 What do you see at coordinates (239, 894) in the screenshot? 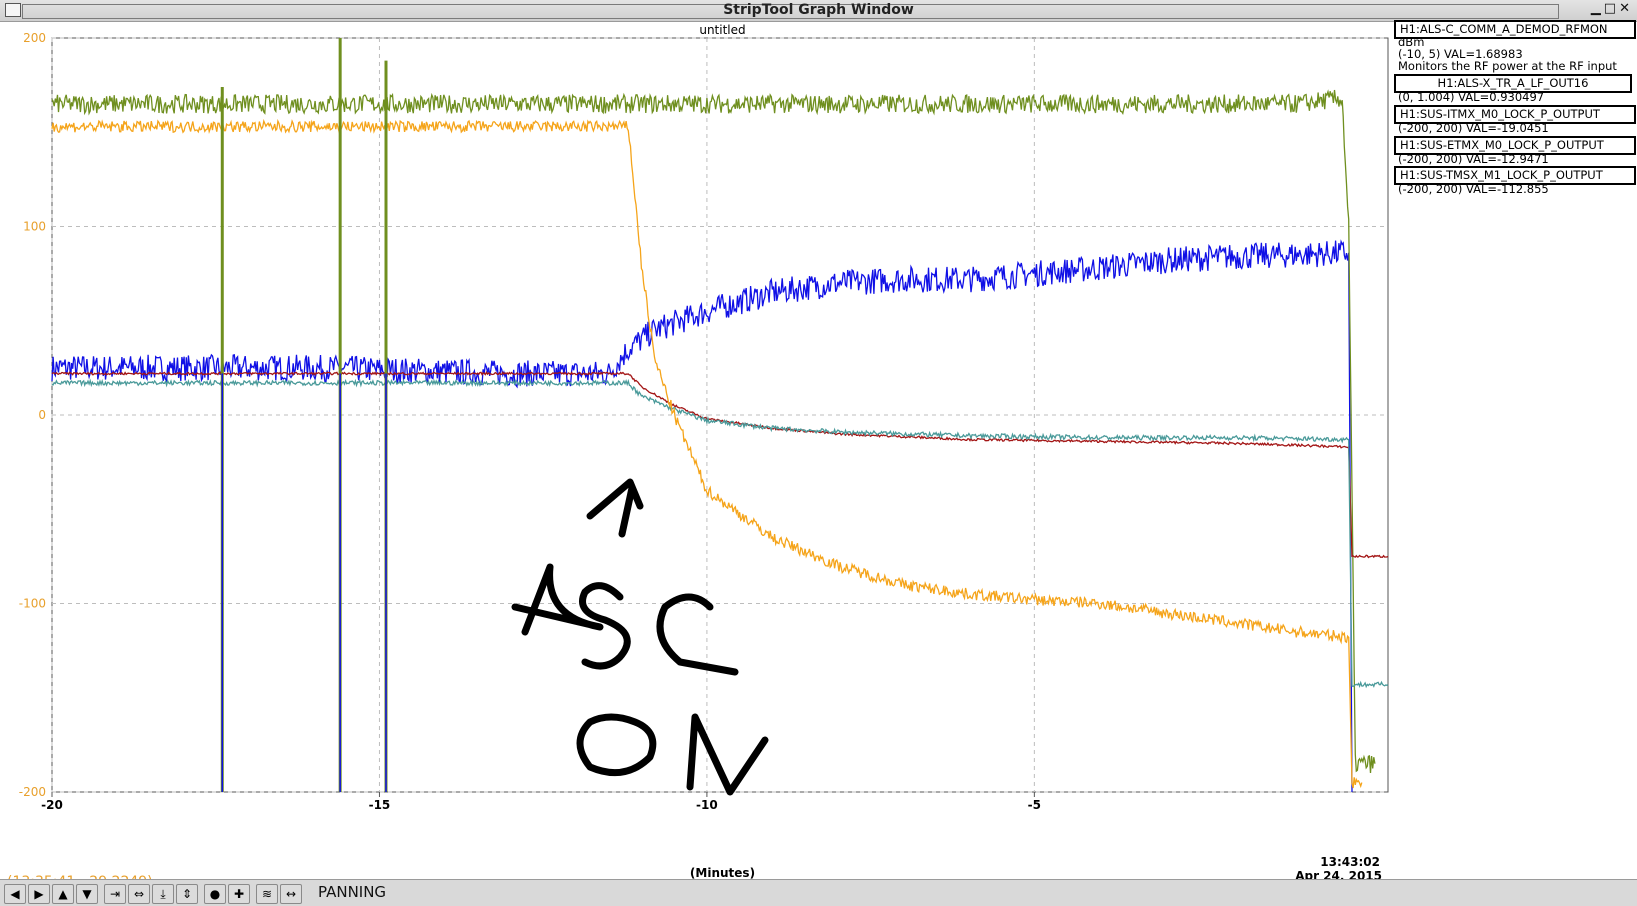
I see `crosshair-icon: ✚` at bounding box center [239, 894].